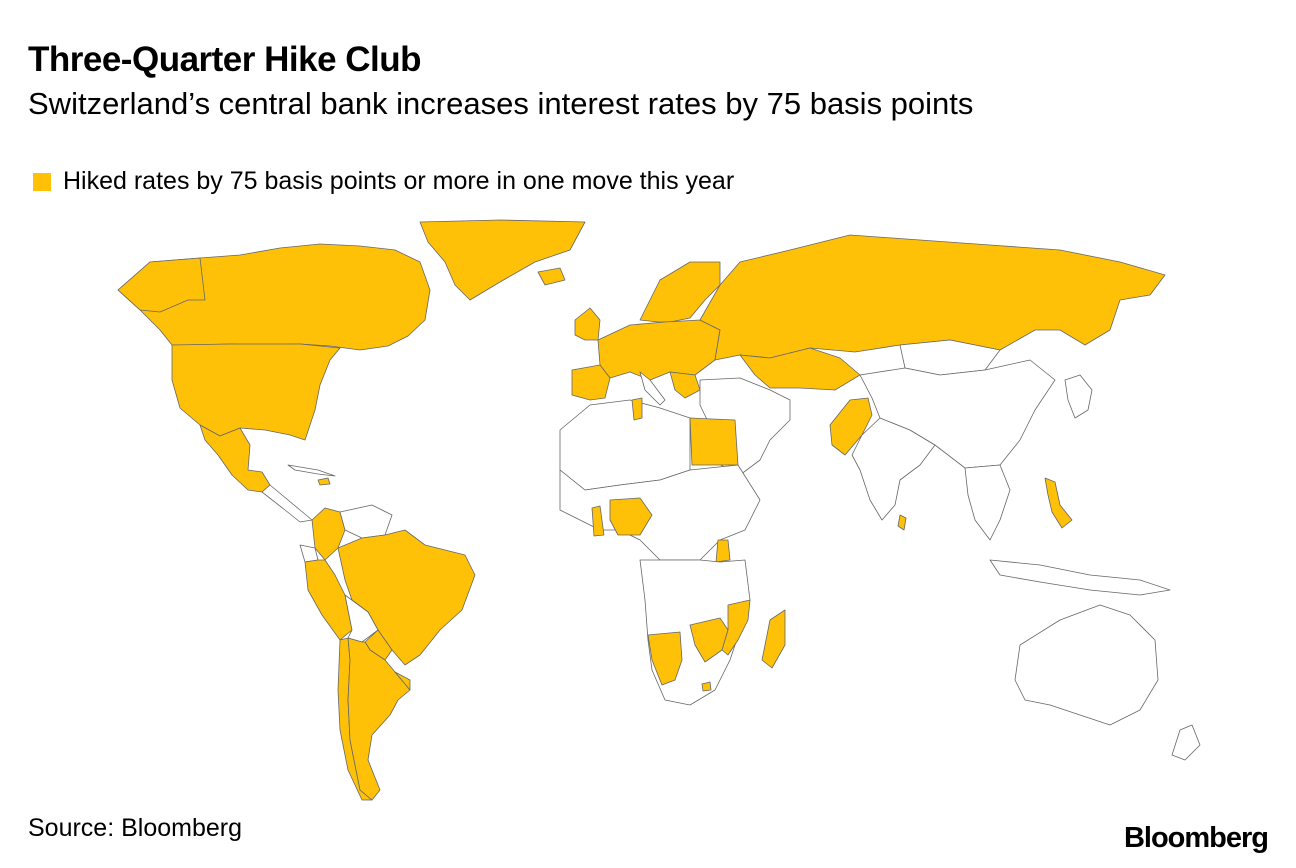 The height and width of the screenshot is (868, 1296). What do you see at coordinates (135, 828) in the screenshot?
I see `source-note: Source: Bloomberg` at bounding box center [135, 828].